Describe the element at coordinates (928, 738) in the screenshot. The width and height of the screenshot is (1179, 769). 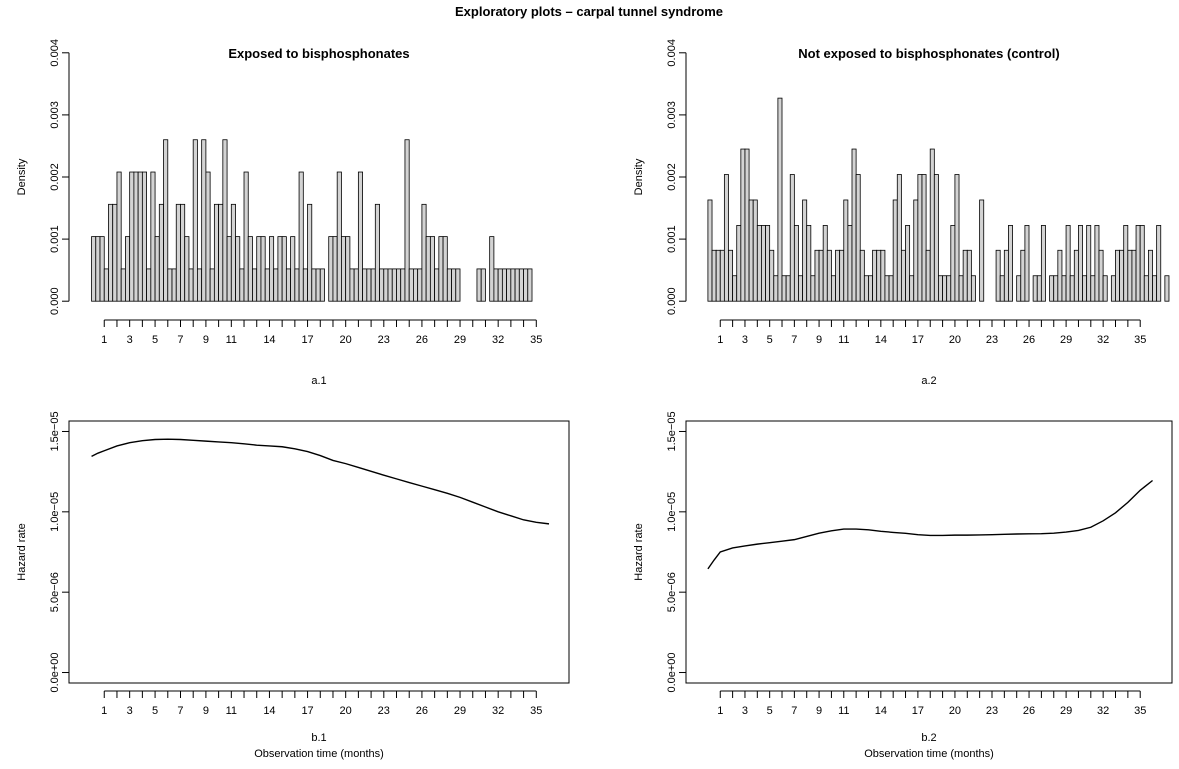
I see `x-axis-label: b.2` at that location.